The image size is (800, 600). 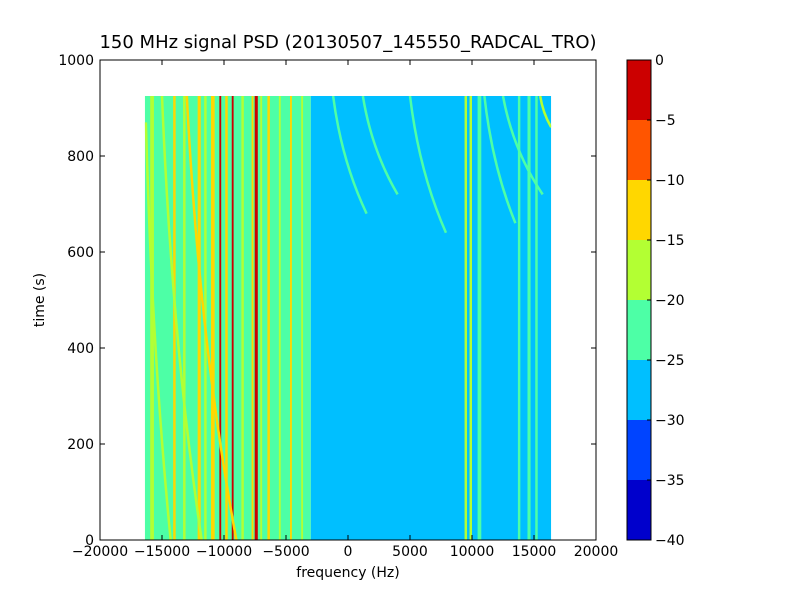 What do you see at coordinates (670, 361) in the screenshot?
I see `colorbar-tick-label: −25` at bounding box center [670, 361].